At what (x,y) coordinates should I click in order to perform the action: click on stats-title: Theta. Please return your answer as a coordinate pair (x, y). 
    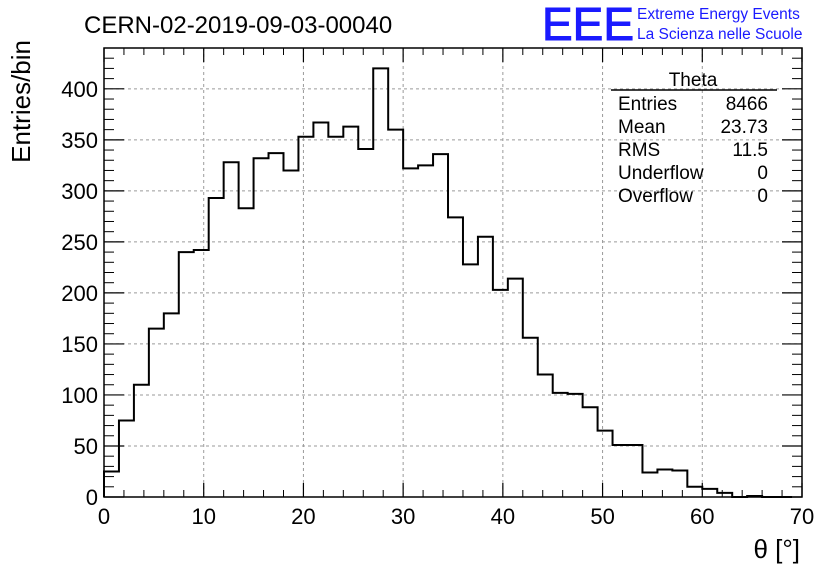
    Looking at the image, I should click on (693, 80).